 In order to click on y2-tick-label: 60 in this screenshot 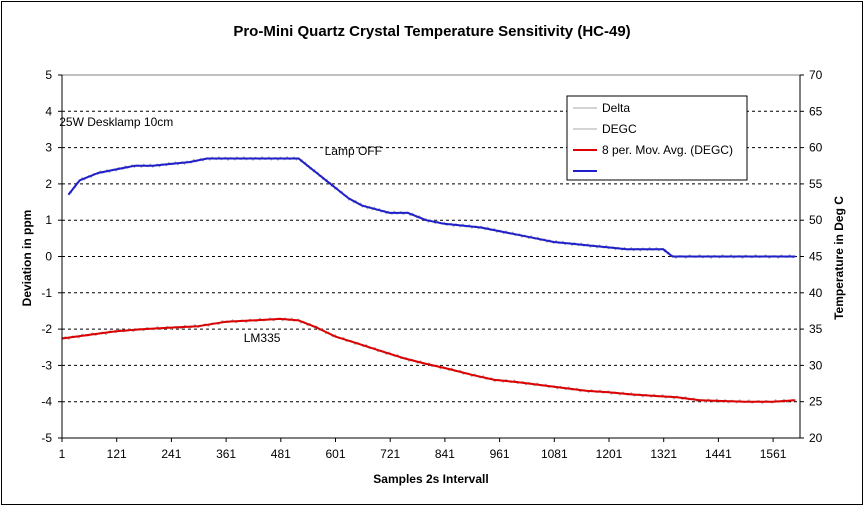, I will do `click(816, 148)`.